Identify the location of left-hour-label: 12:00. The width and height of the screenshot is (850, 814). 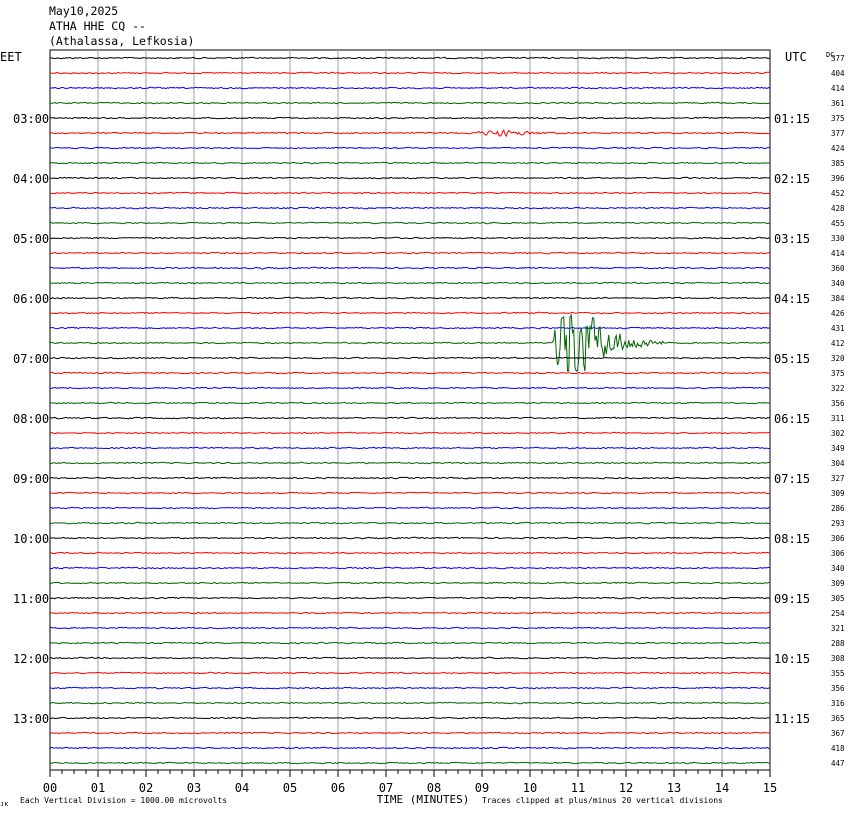
(31, 659).